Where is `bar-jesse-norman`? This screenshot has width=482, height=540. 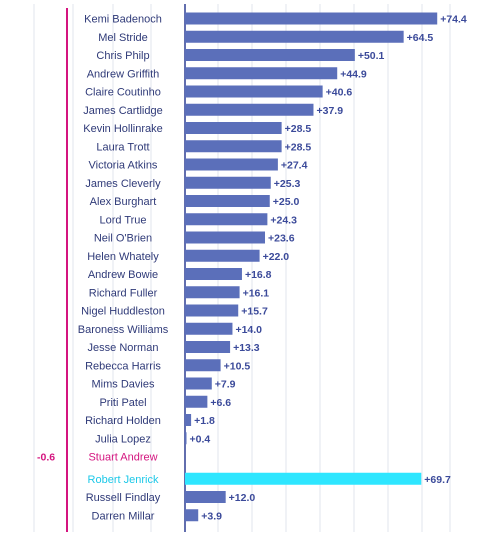 bar-jesse-norman is located at coordinates (208, 347).